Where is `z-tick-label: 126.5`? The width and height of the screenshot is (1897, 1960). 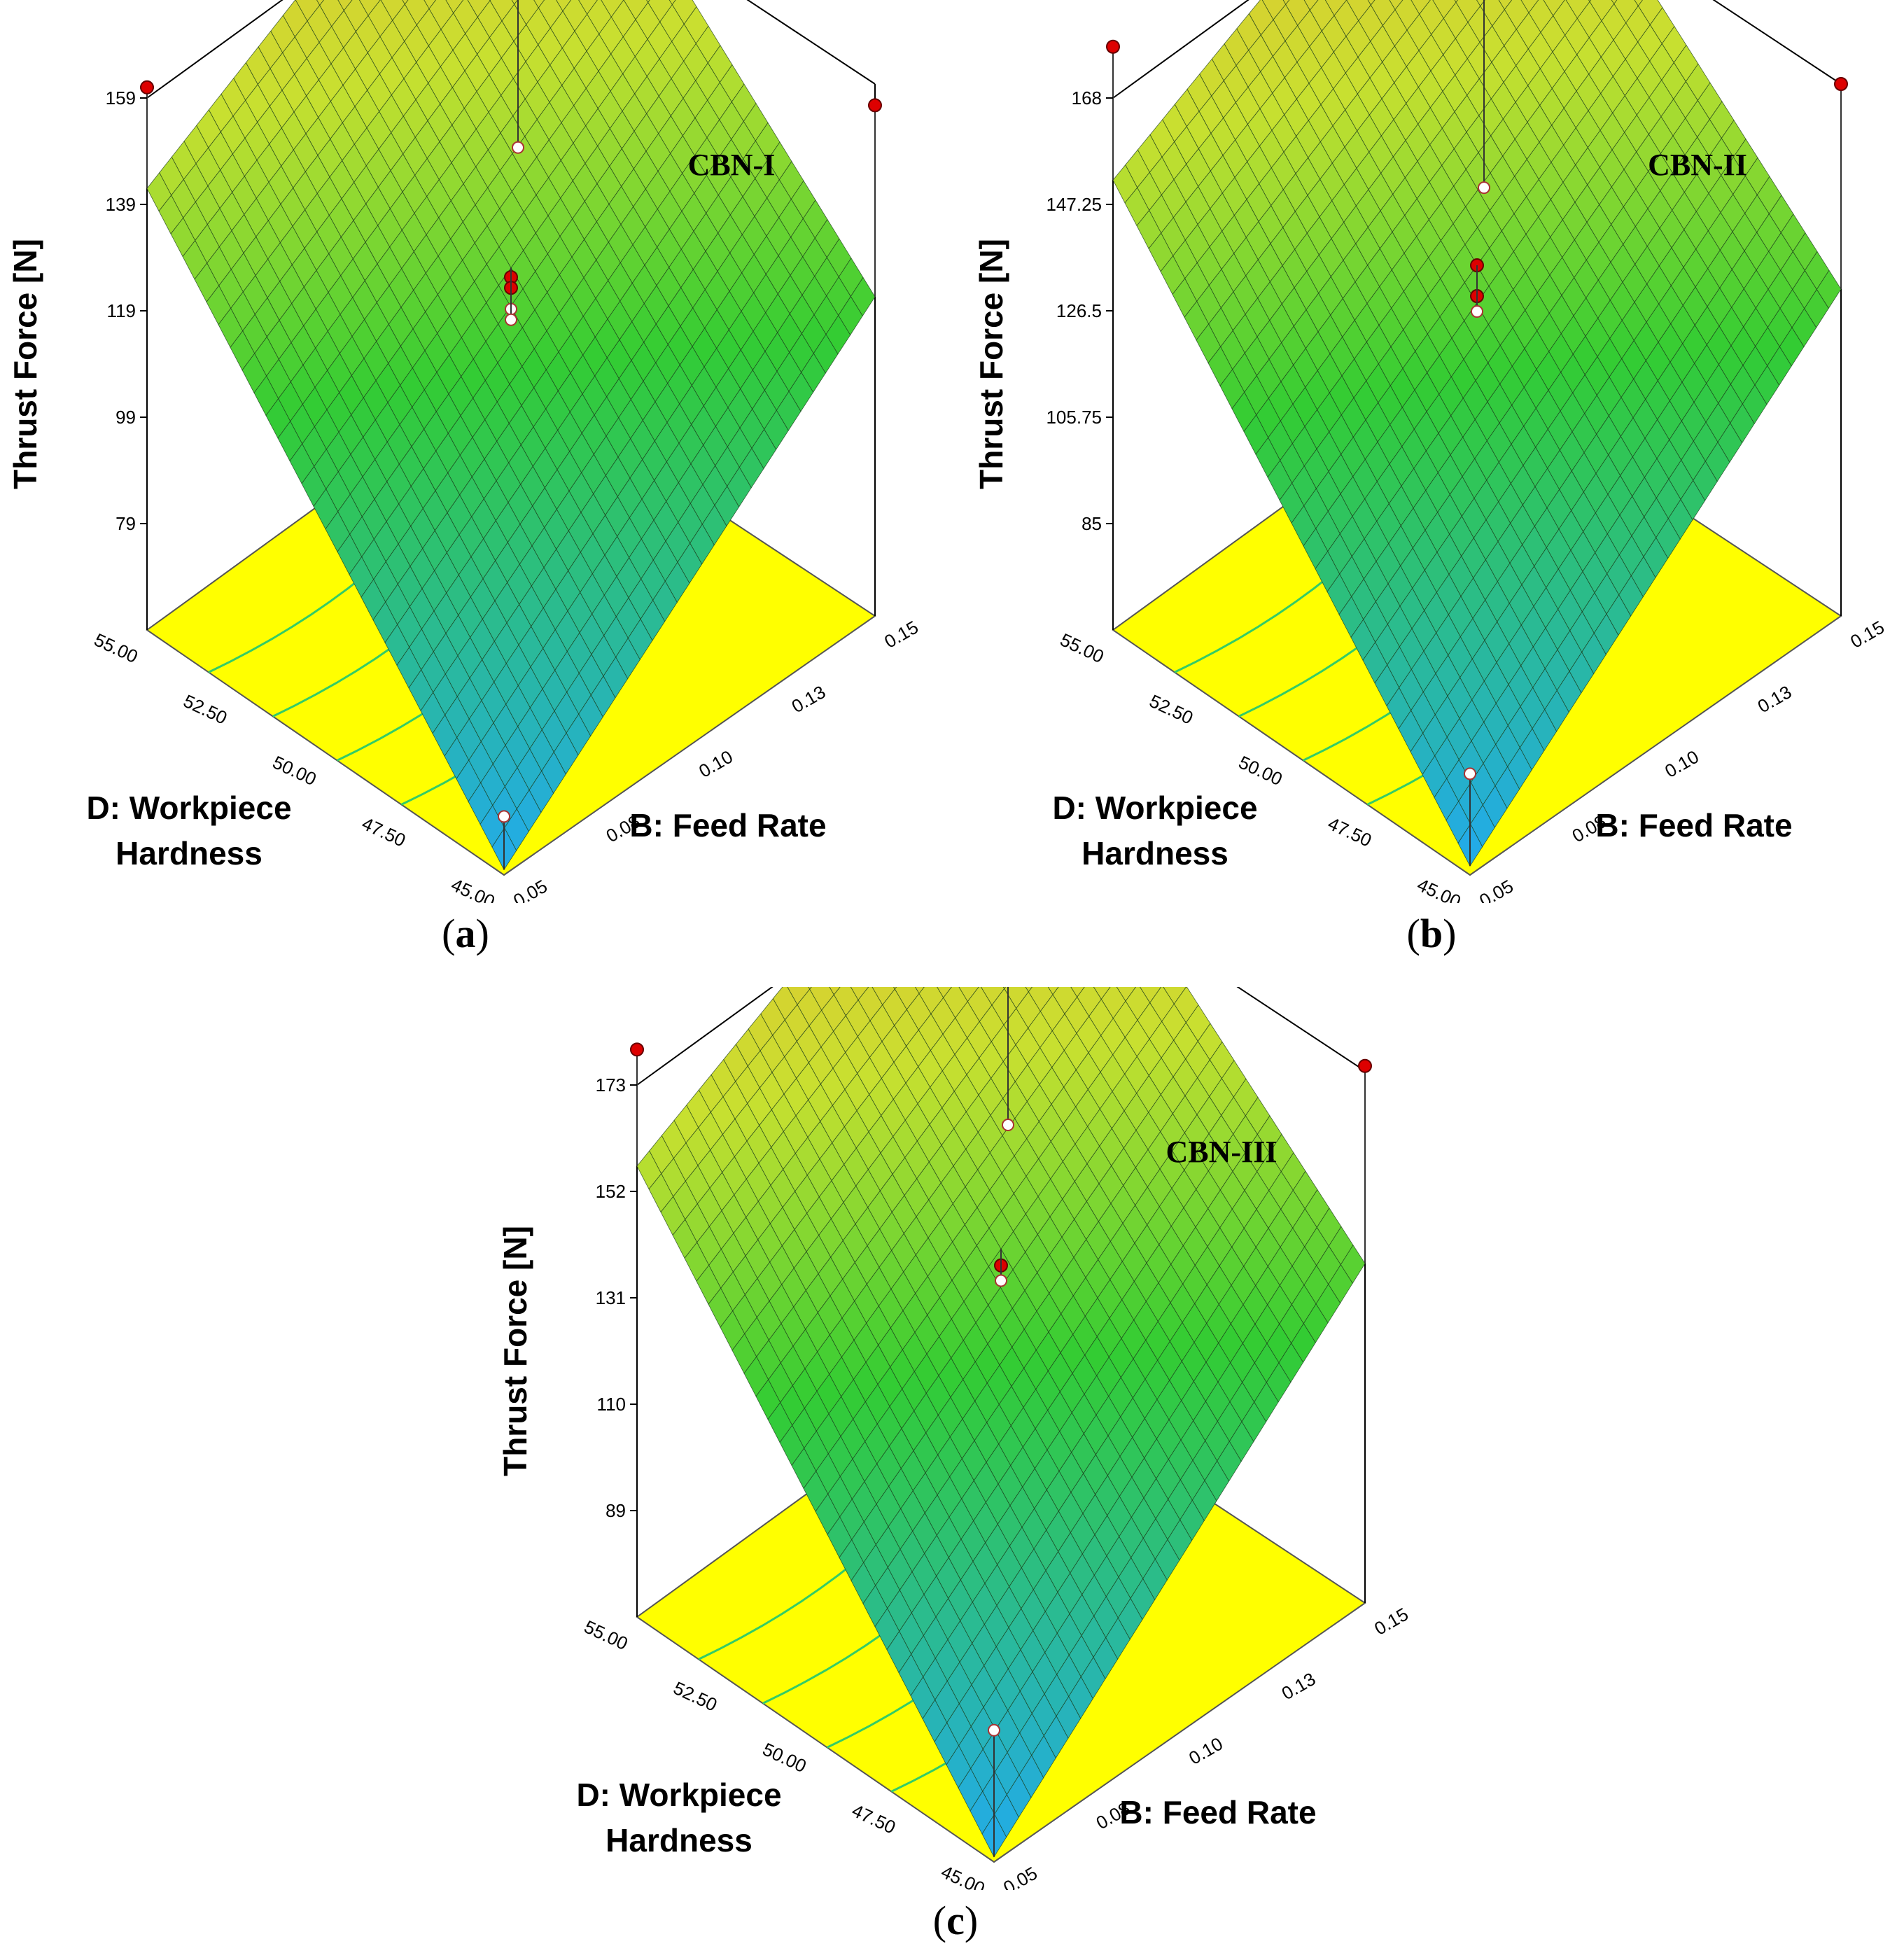
z-tick-label: 126.5 is located at coordinates (1079, 310).